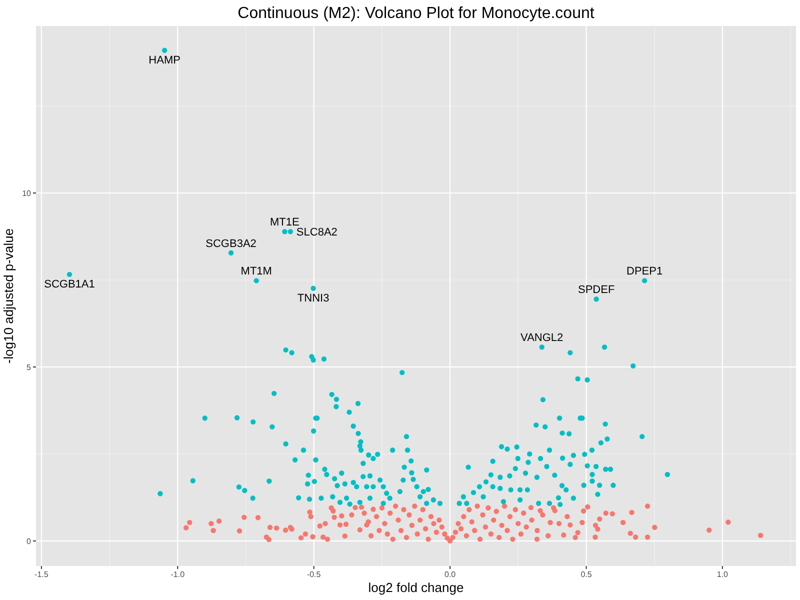 The image size is (800, 600). Describe the element at coordinates (8, 296) in the screenshot. I see `y-axis-title: -log10 adjusted p-value` at that location.